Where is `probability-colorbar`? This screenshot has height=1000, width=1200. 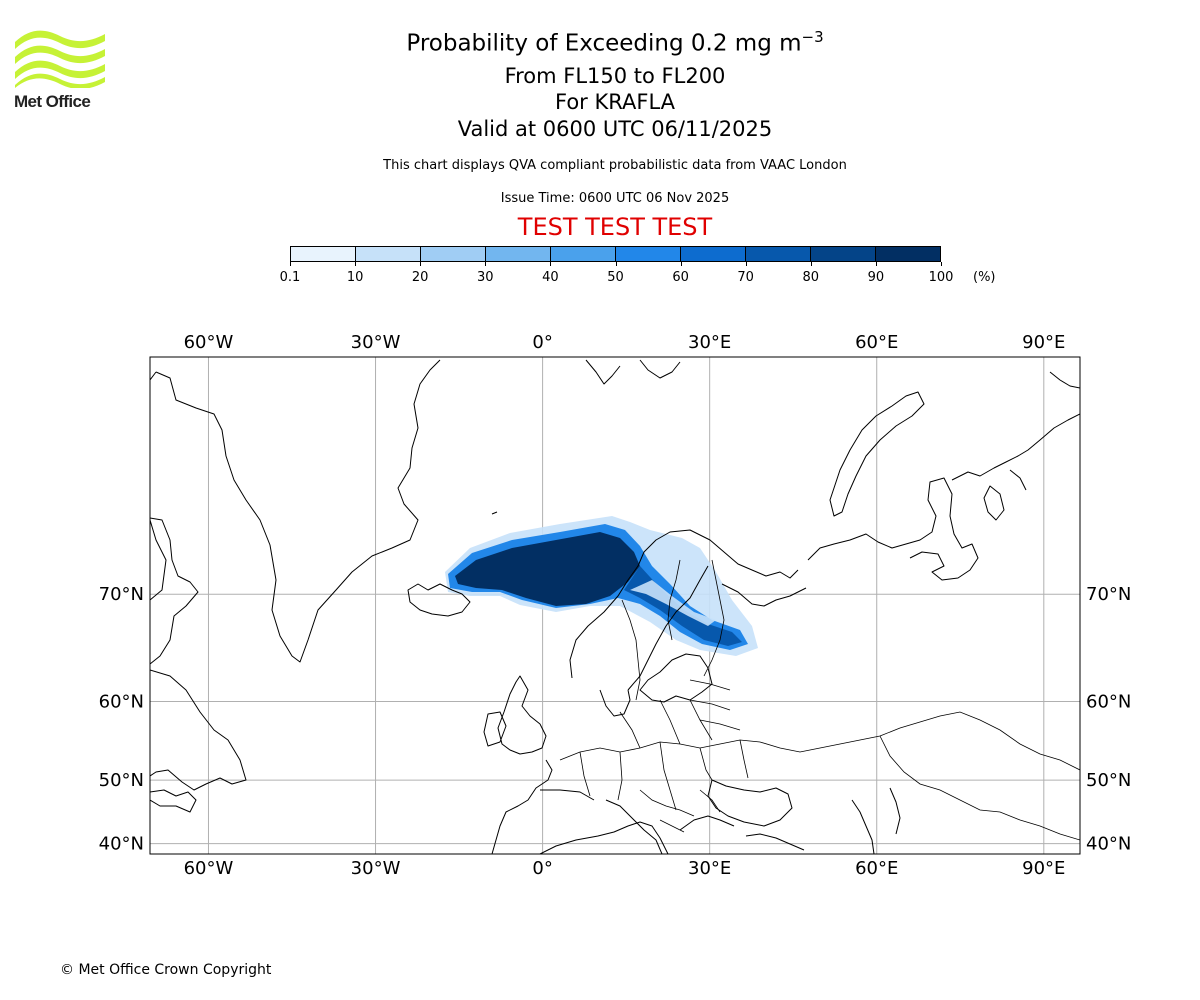
probability-colorbar is located at coordinates (615, 254).